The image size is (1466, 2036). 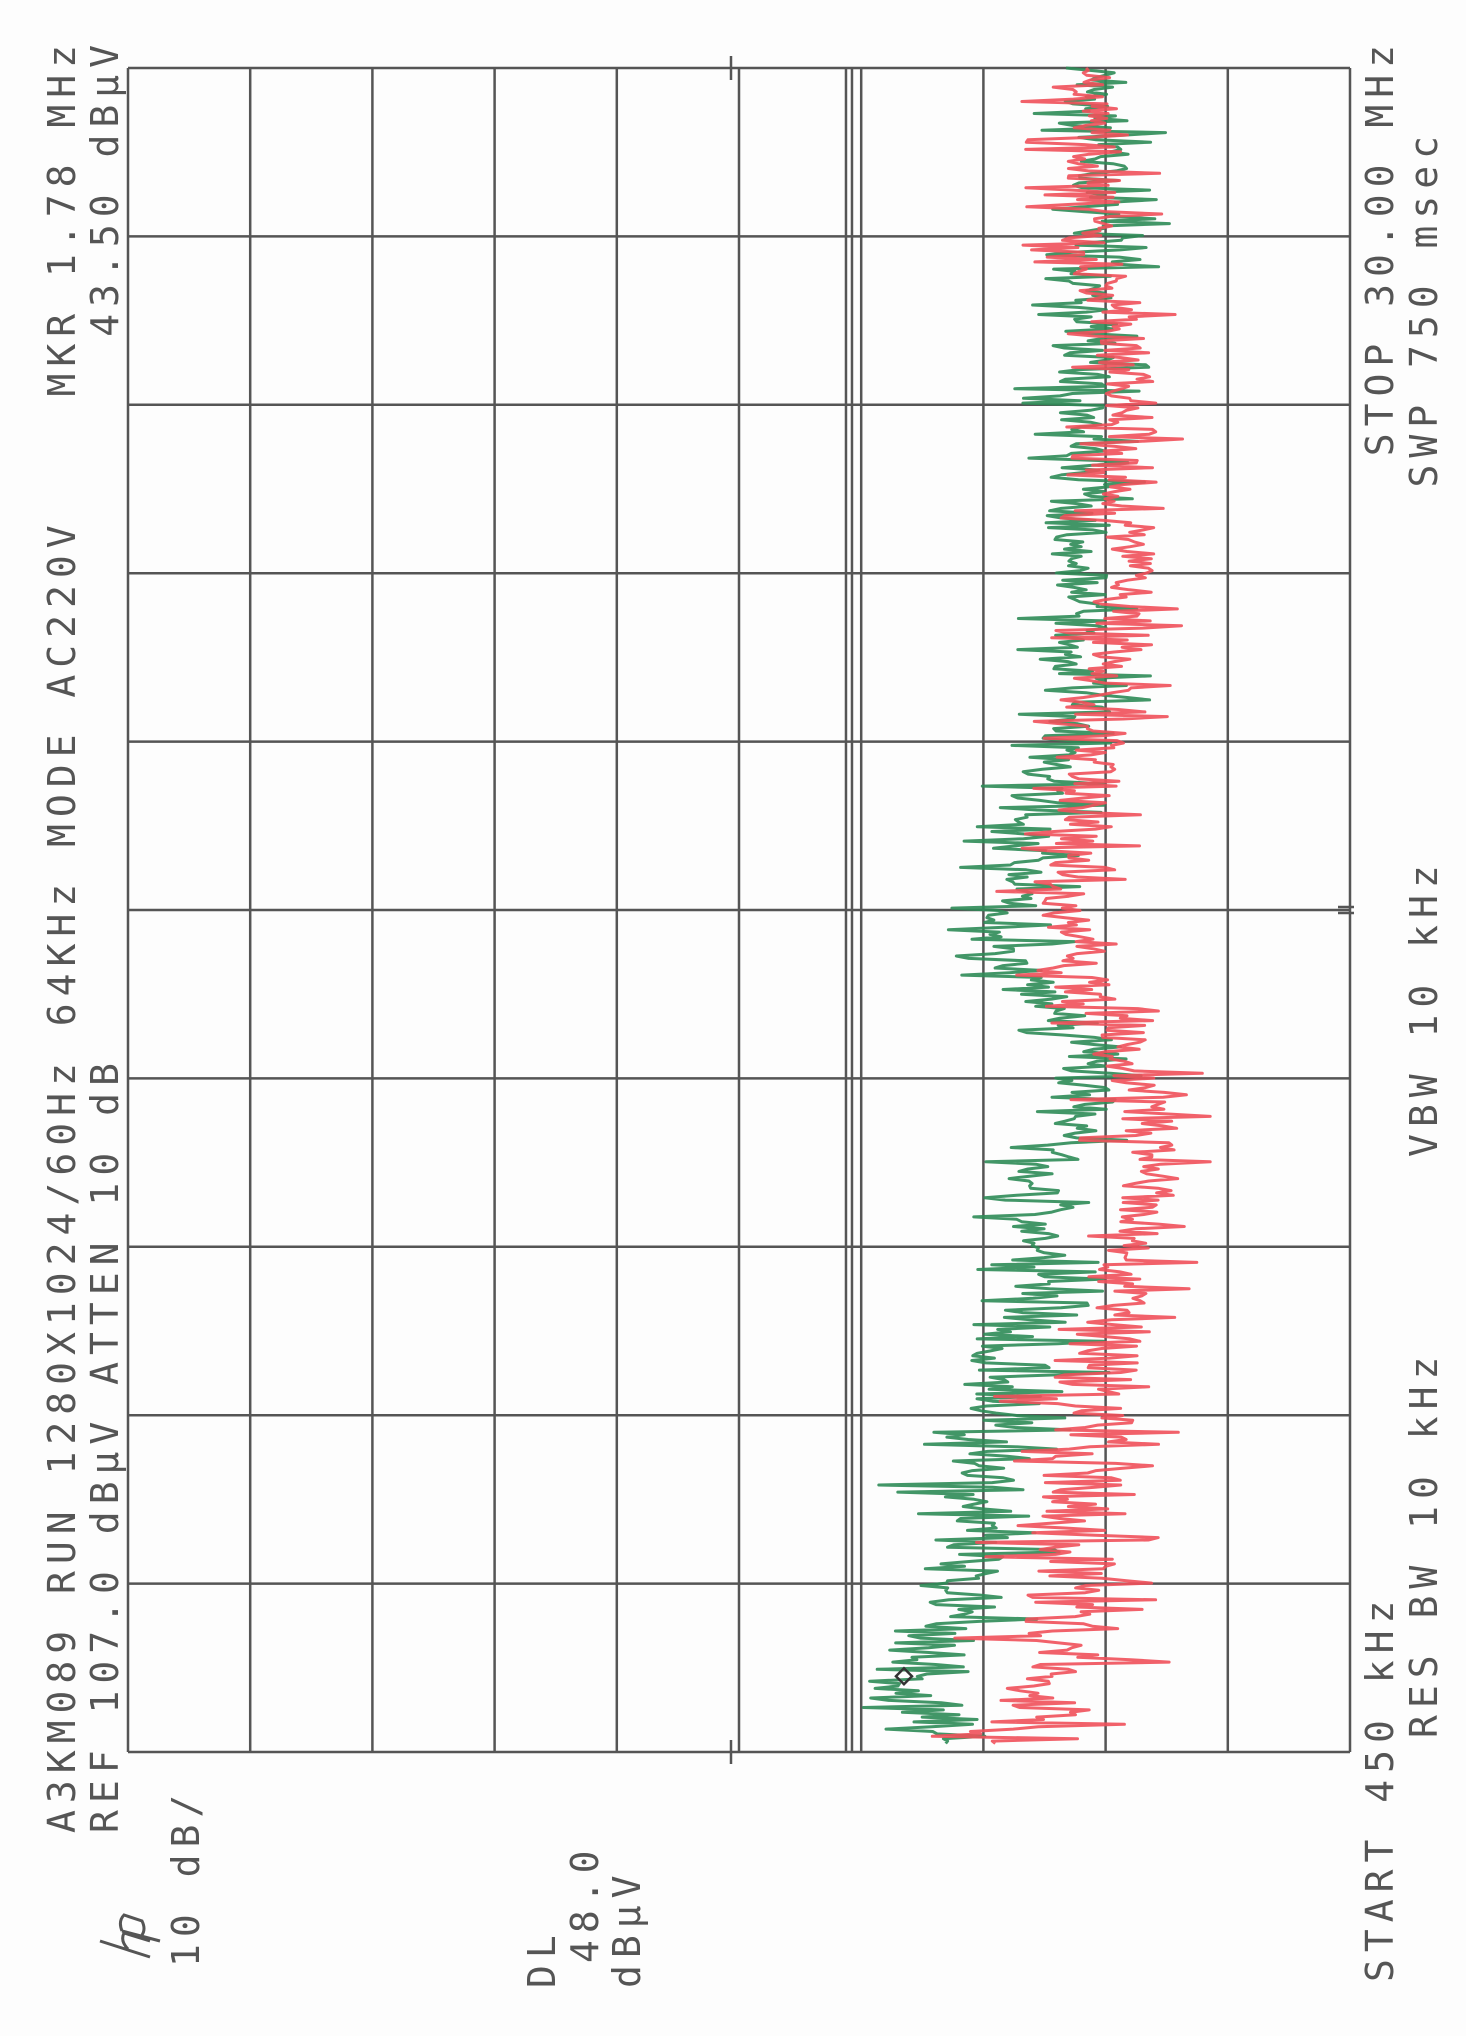 What do you see at coordinates (186, 1877) in the screenshot?
I see `scale-label: 10 dB/` at bounding box center [186, 1877].